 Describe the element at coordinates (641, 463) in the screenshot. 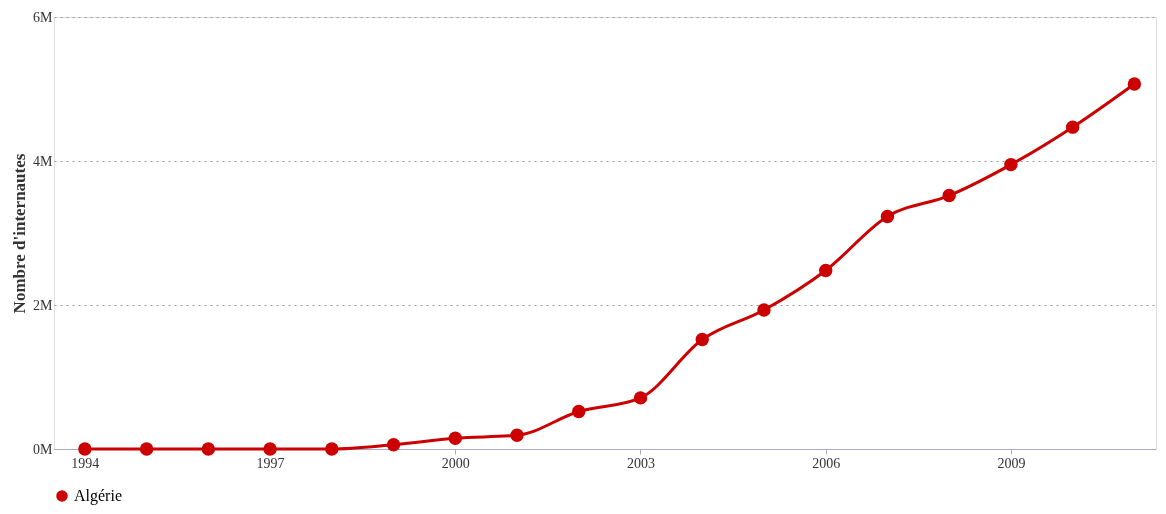

I see `x-tick-label: 2003` at that location.